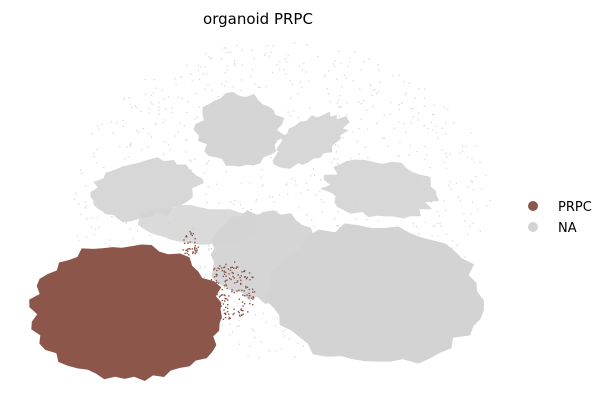 The height and width of the screenshot is (411, 609). What do you see at coordinates (258, 19) in the screenshot?
I see `chart-title: organoid PRPC` at bounding box center [258, 19].